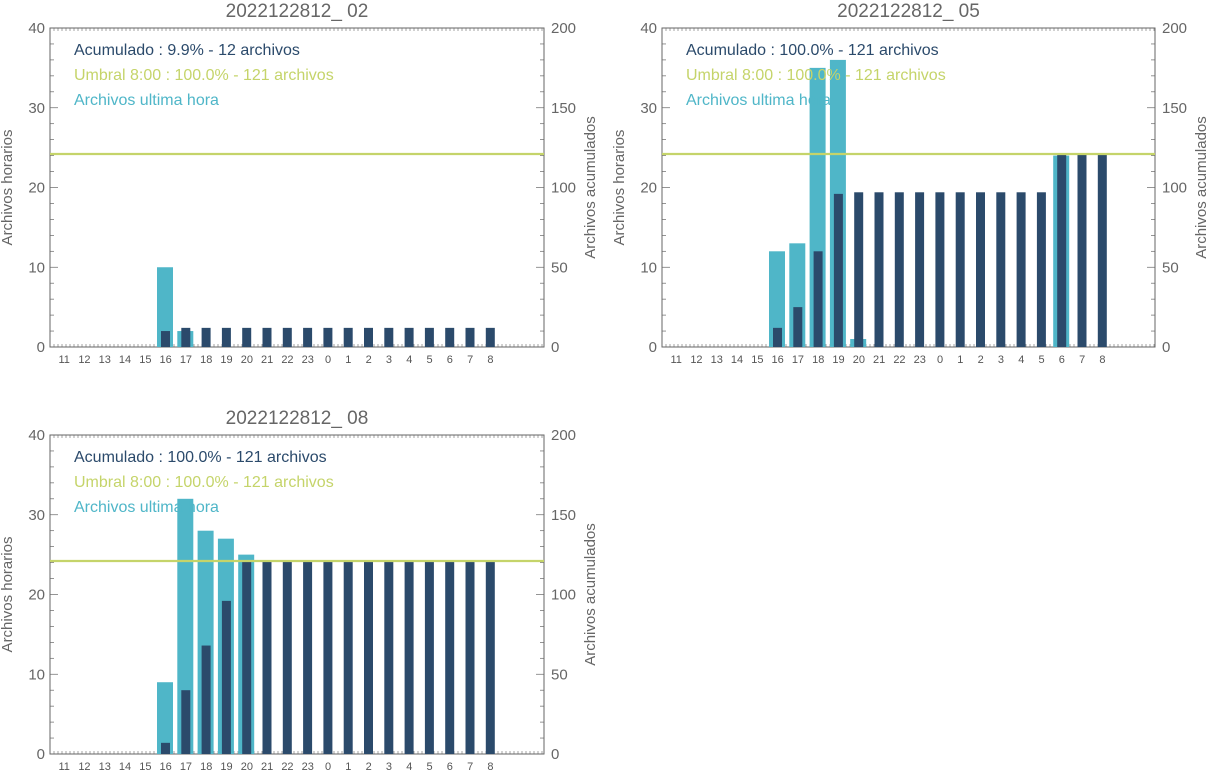  Describe the element at coordinates (36, 674) in the screenshot. I see `y-left-tick-label: 10` at that location.